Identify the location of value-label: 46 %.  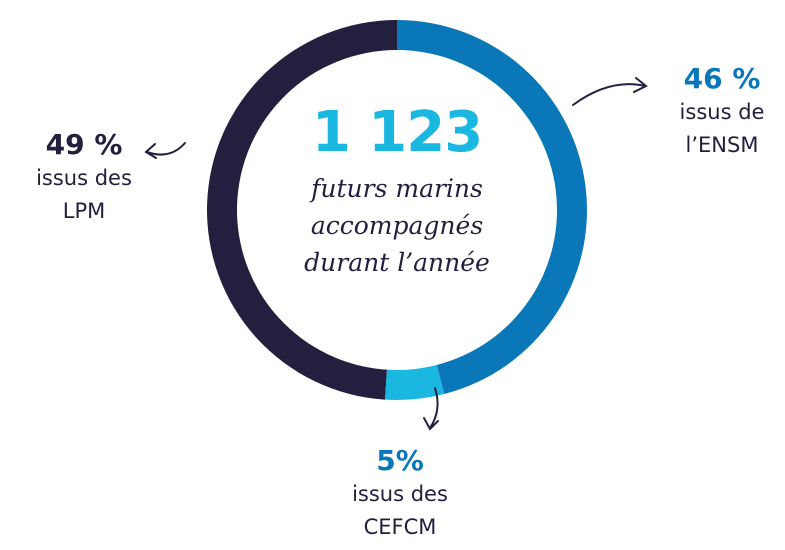
(722, 78).